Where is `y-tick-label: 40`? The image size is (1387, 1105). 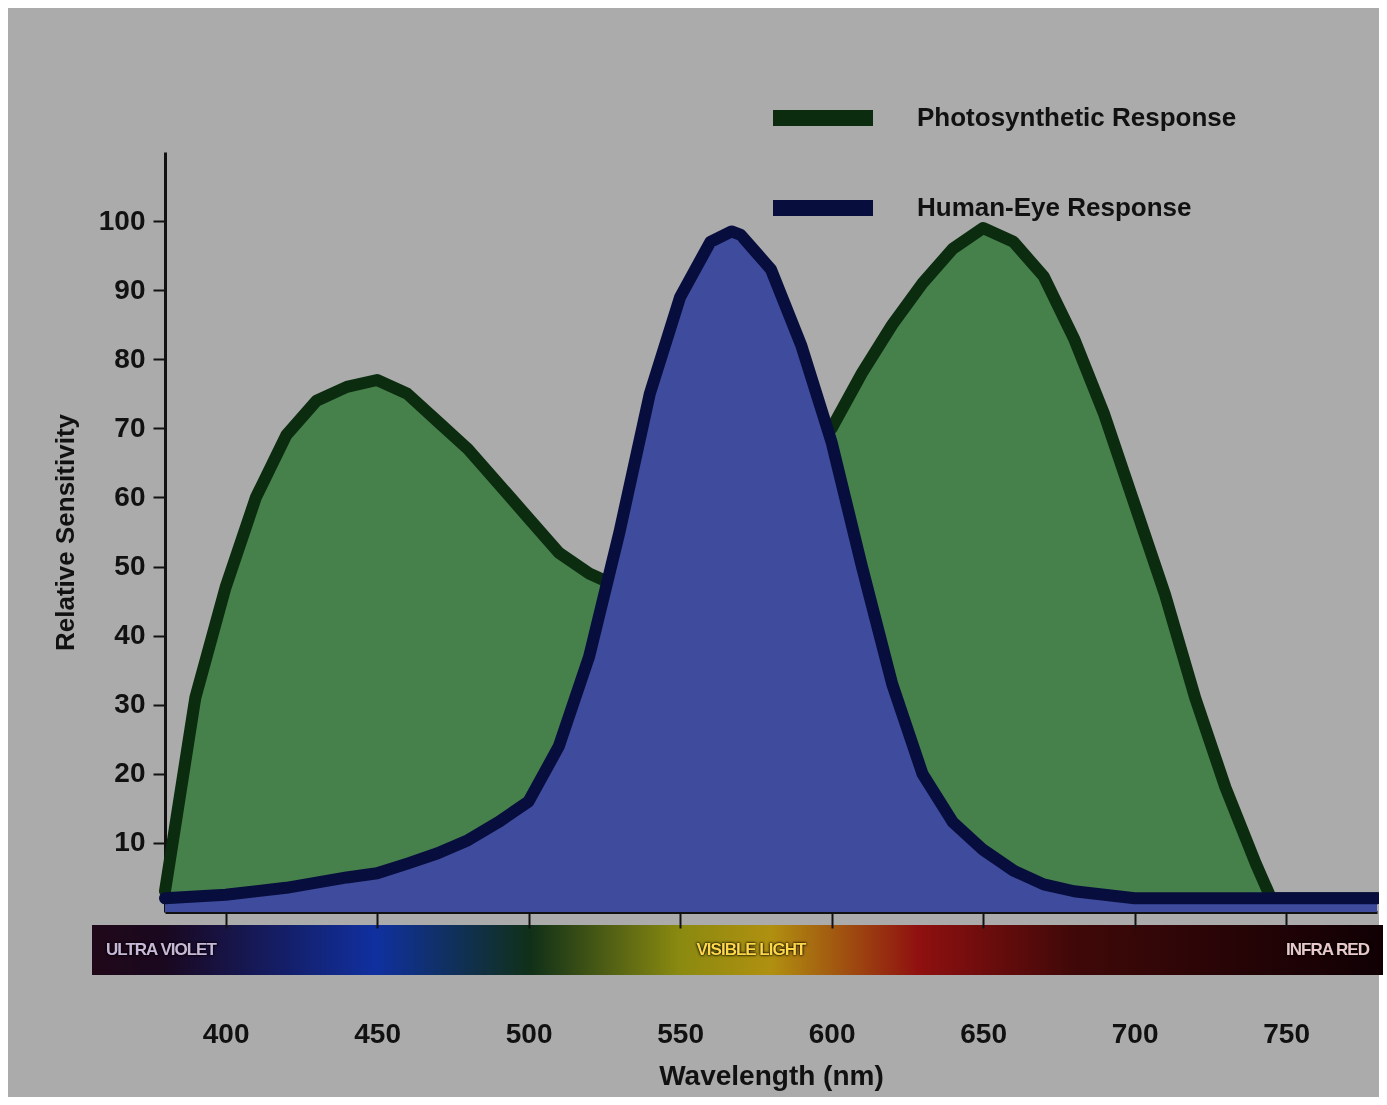 y-tick-label: 40 is located at coordinates (130, 635).